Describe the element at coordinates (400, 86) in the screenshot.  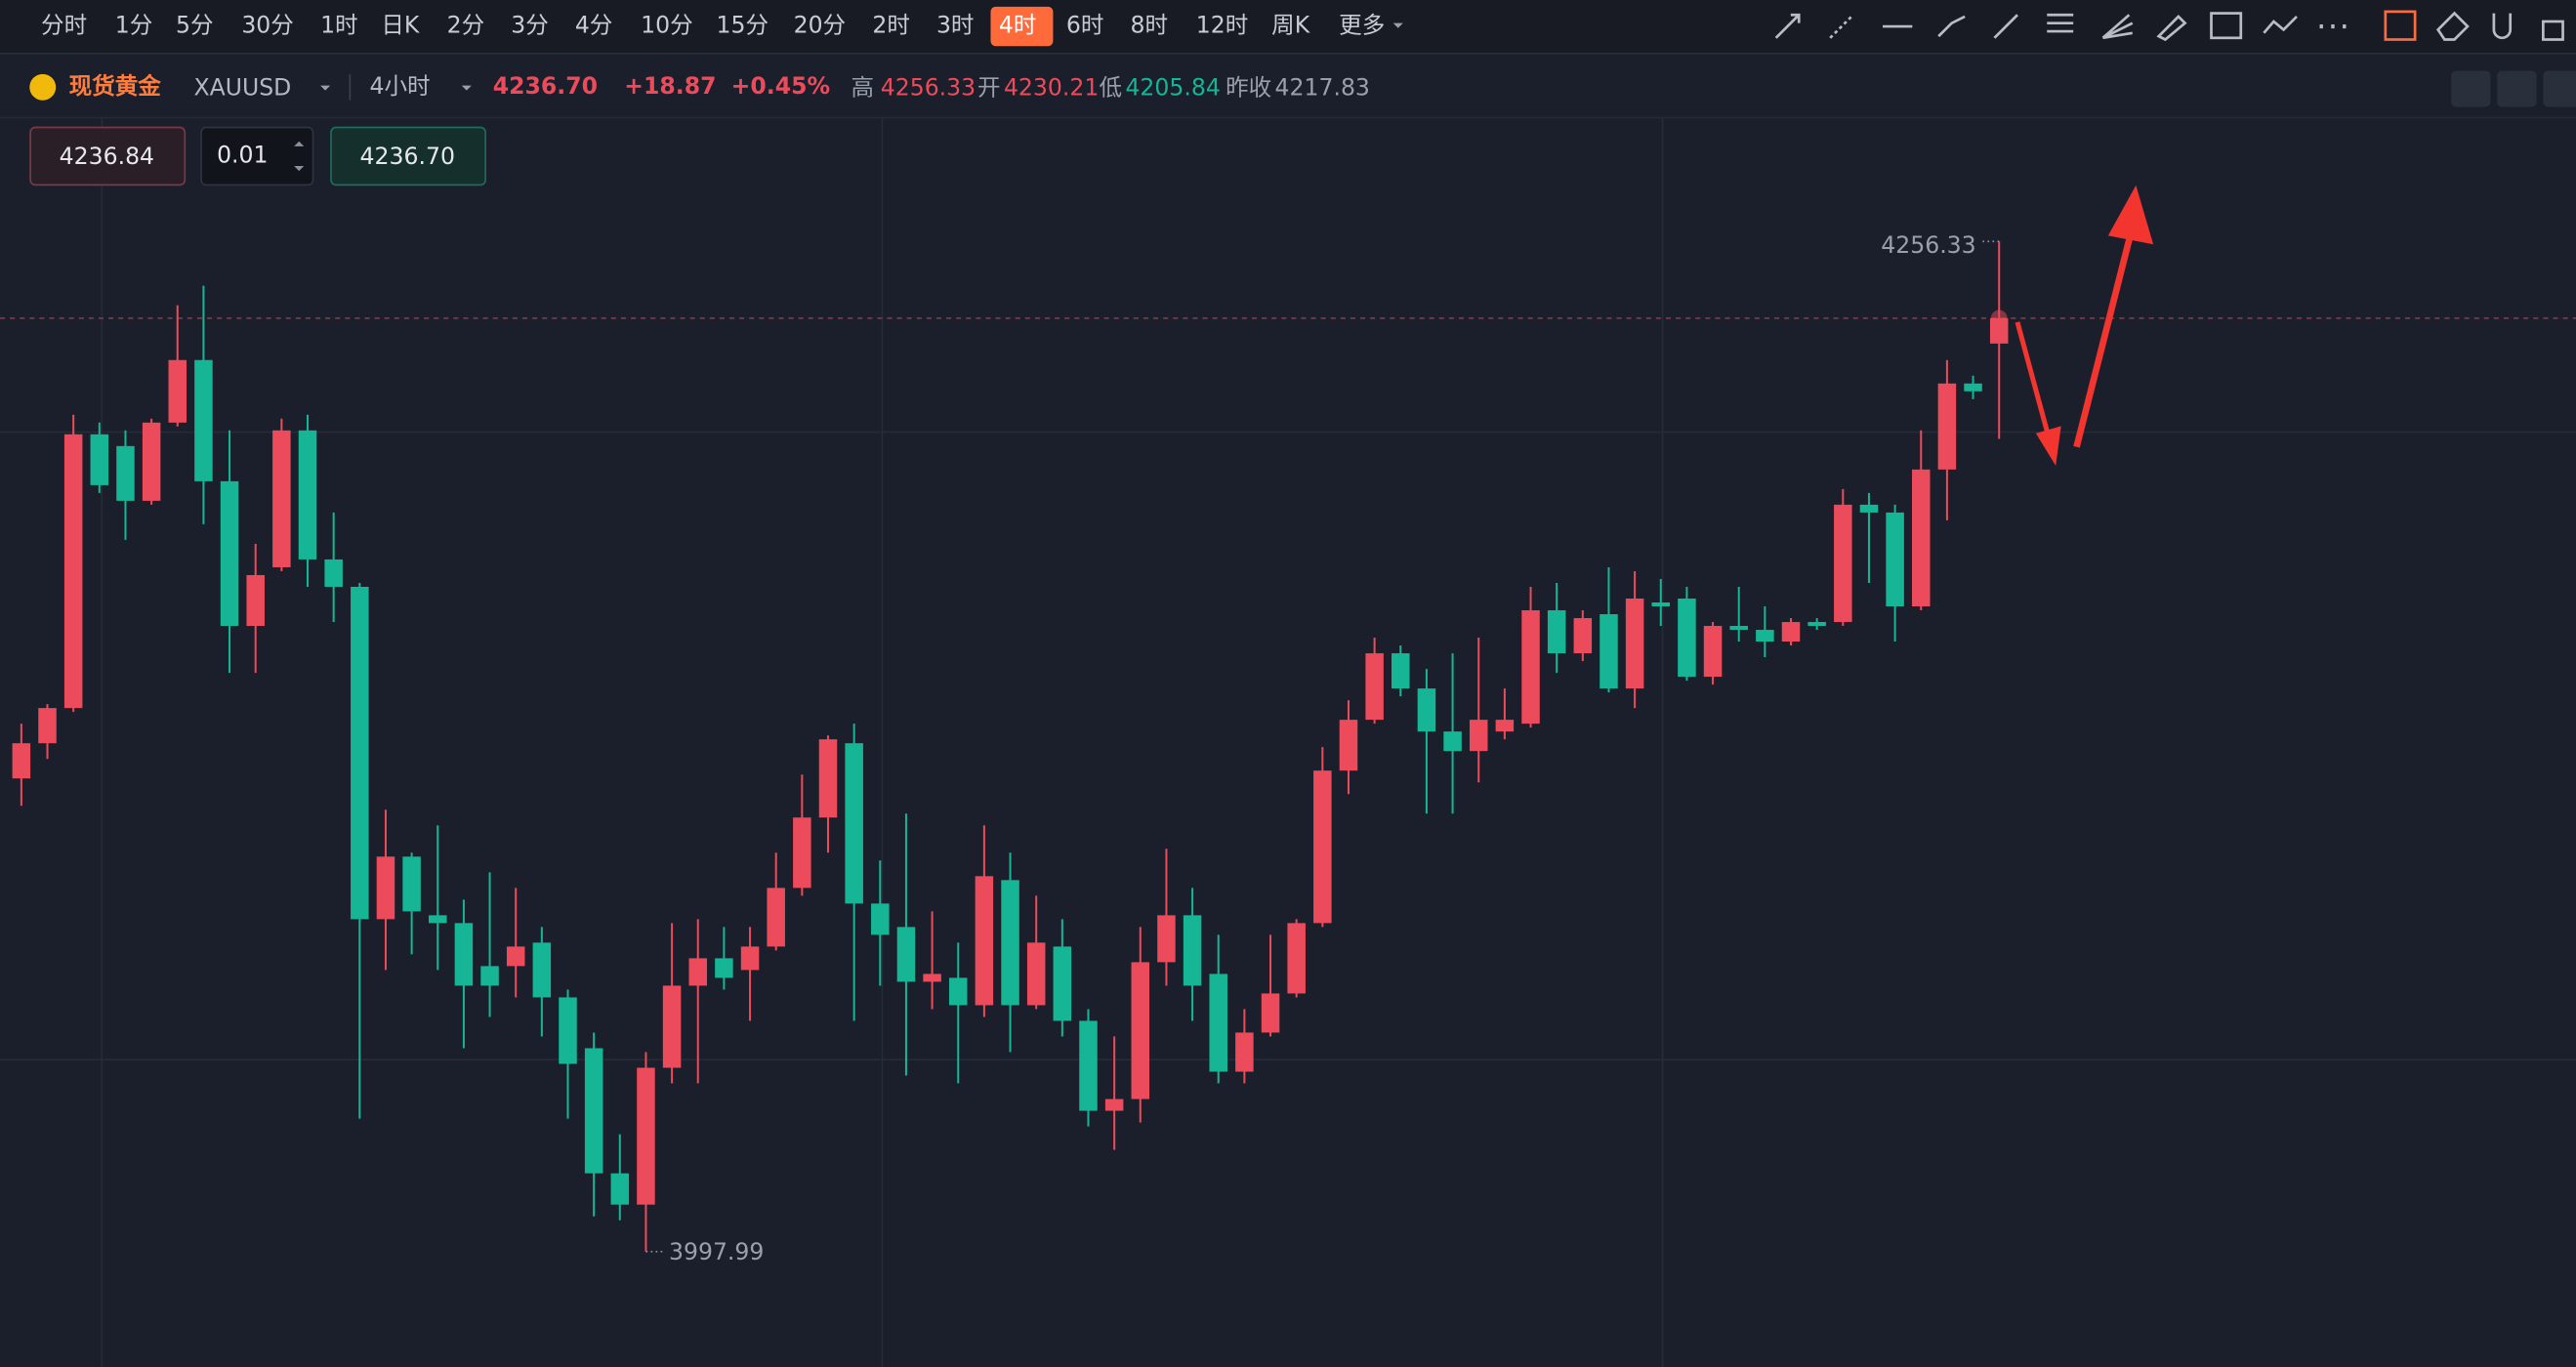
I see `interval: 4小时` at that location.